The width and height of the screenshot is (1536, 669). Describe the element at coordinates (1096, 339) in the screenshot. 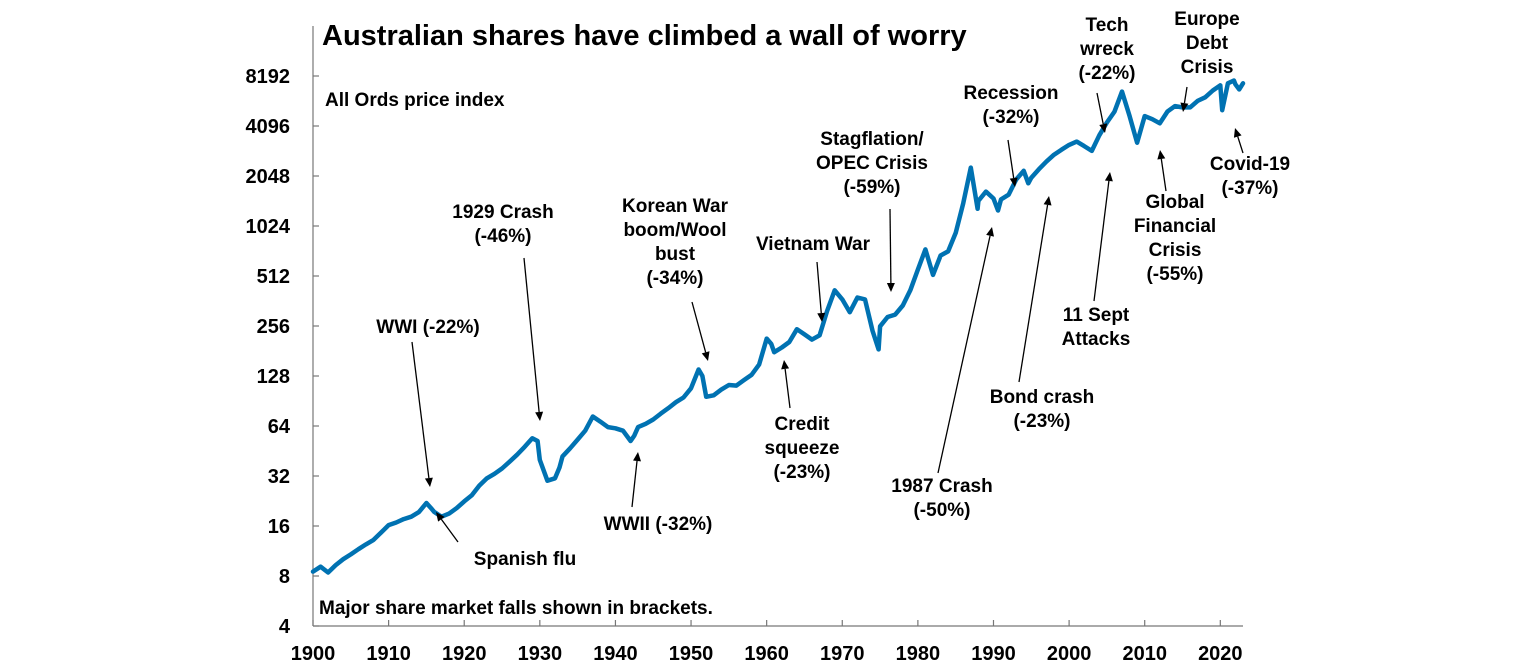

I see `annotation-line: Attacks` at that location.